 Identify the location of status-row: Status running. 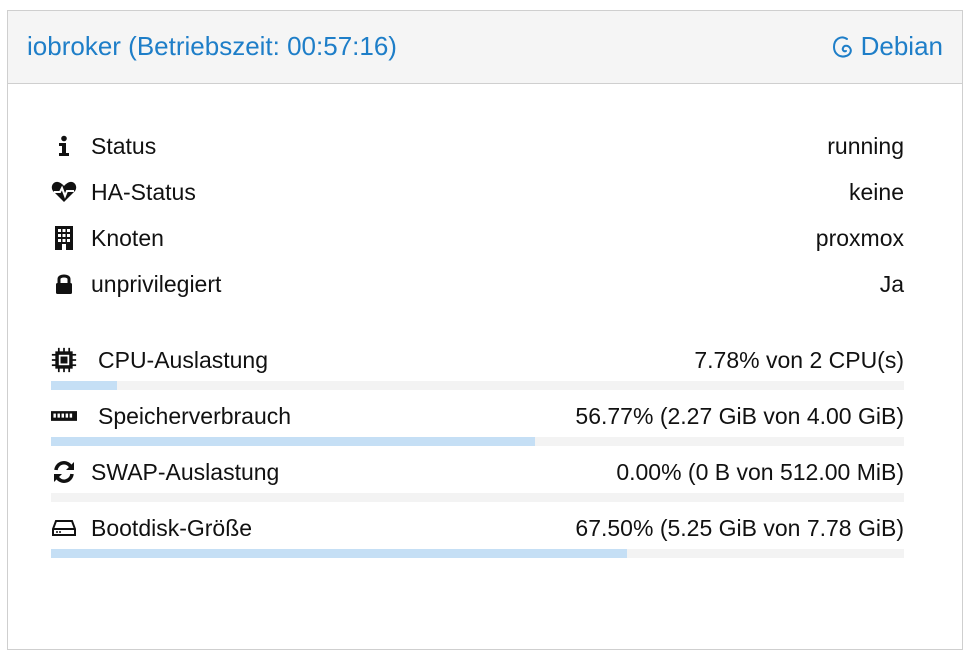
(477, 145).